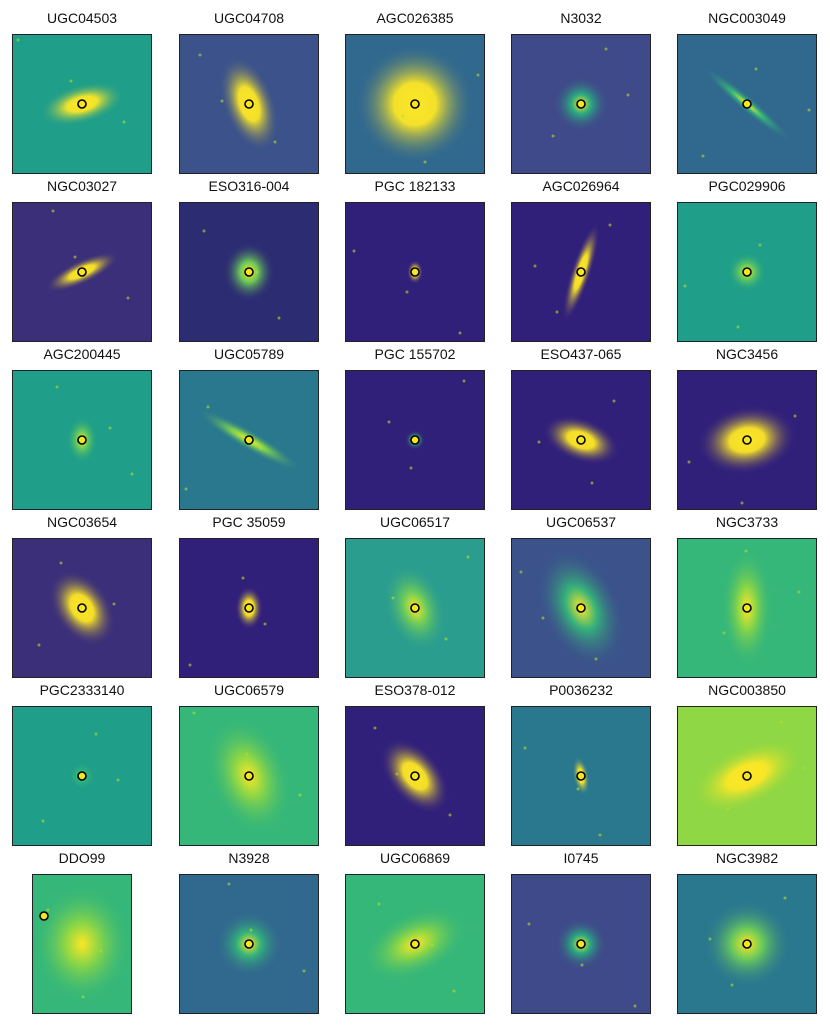 This screenshot has width=830, height=1027. I want to click on galaxy-panel: ESO378-012, so click(415, 764).